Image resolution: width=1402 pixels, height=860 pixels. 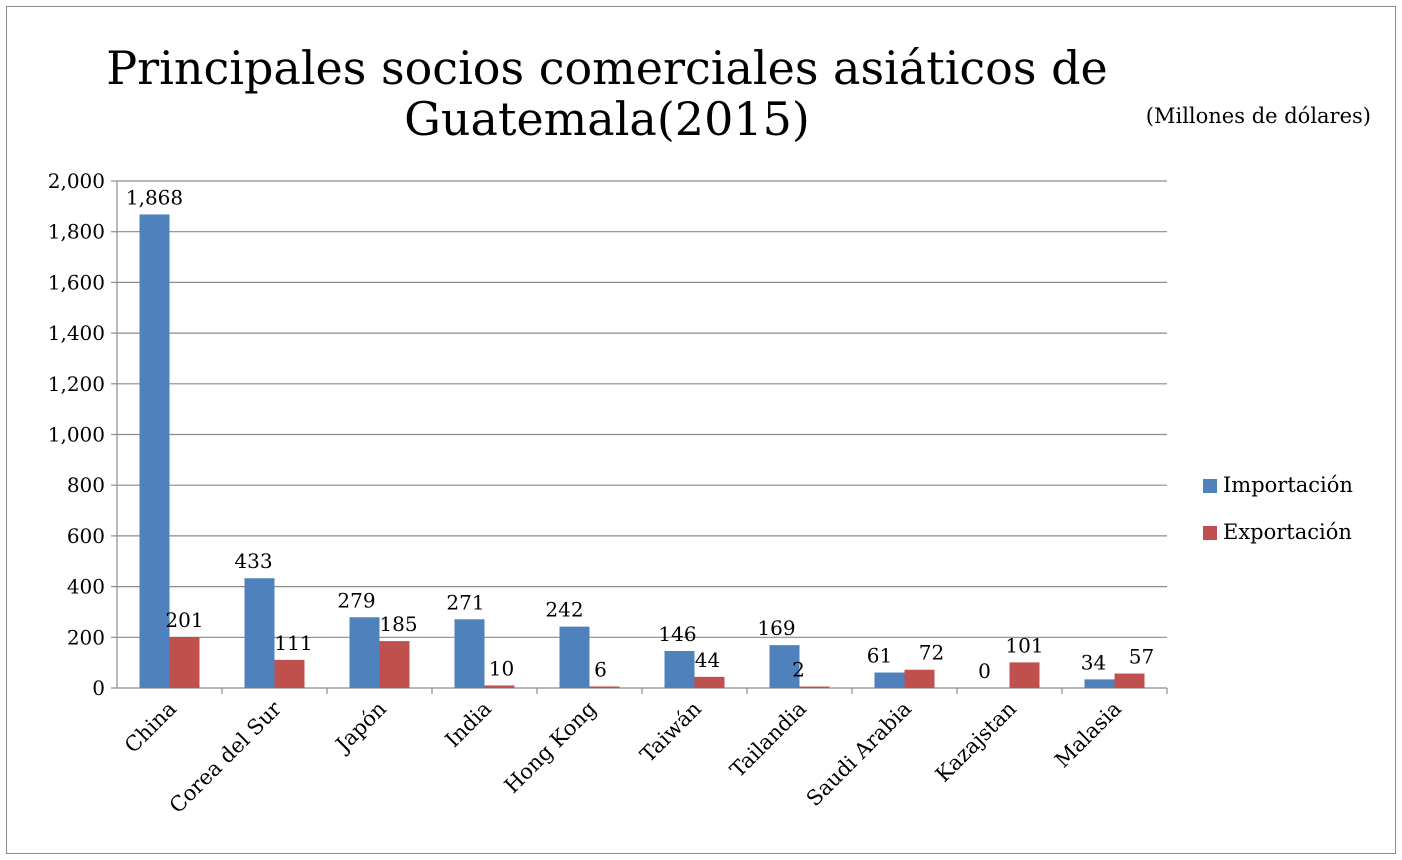 What do you see at coordinates (226, 757) in the screenshot?
I see `category-label: Corea del Sur` at bounding box center [226, 757].